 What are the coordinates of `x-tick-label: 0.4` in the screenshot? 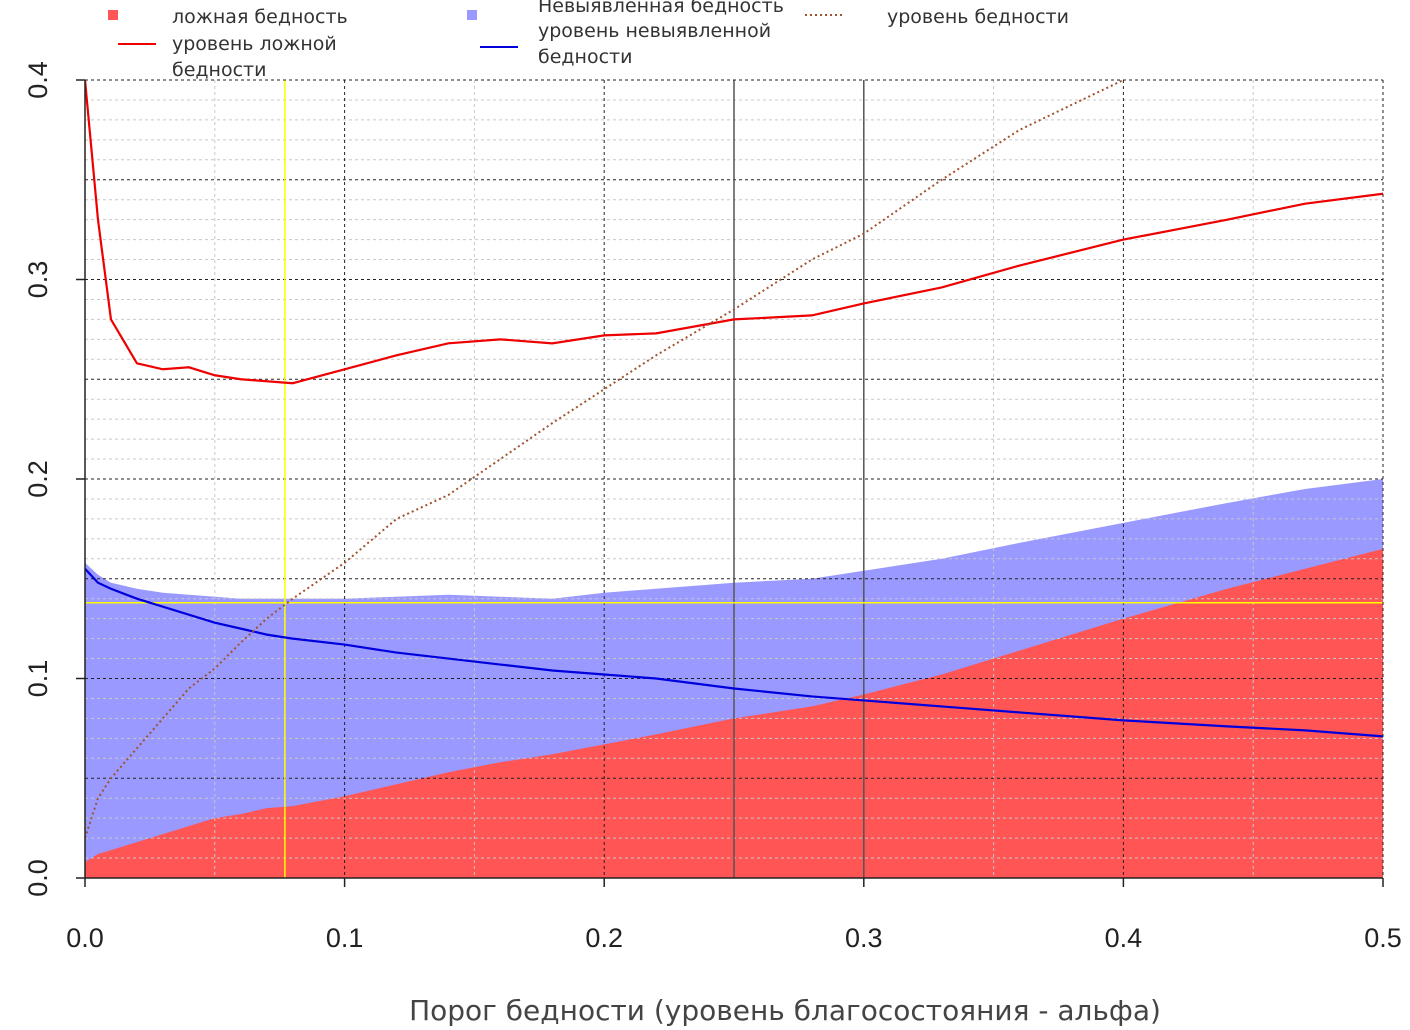 It's located at (1124, 938).